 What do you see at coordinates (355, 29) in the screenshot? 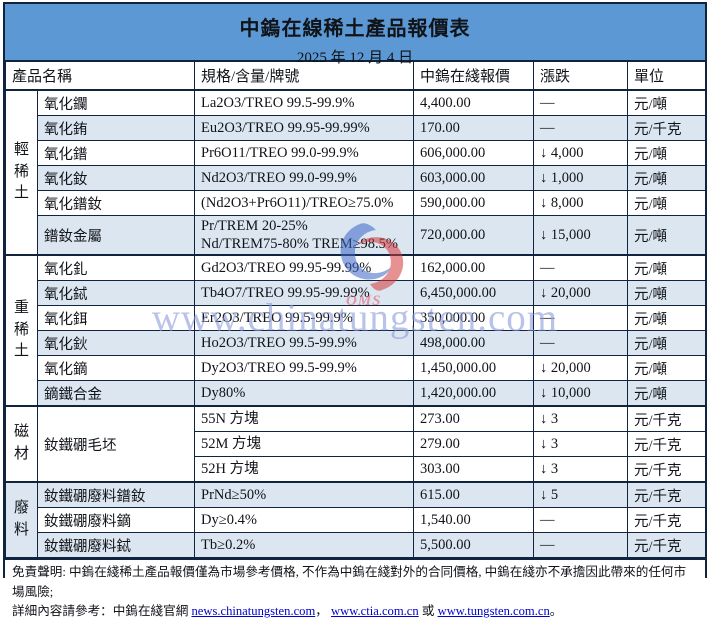
I see `page-title: 中鎢在線稀土產品報價表` at bounding box center [355, 29].